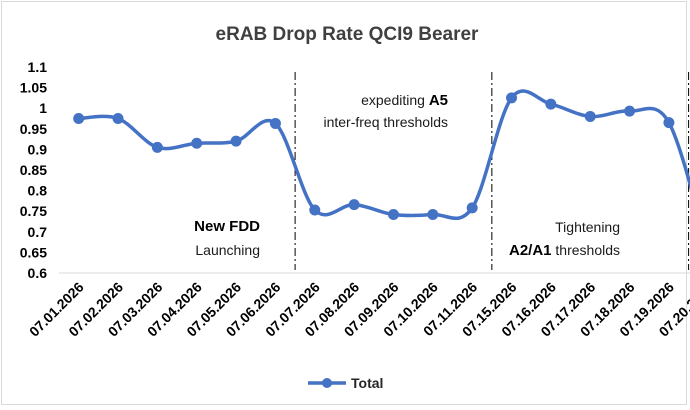 The width and height of the screenshot is (690, 410). I want to click on y-tick-label: 0.8, so click(38, 191).